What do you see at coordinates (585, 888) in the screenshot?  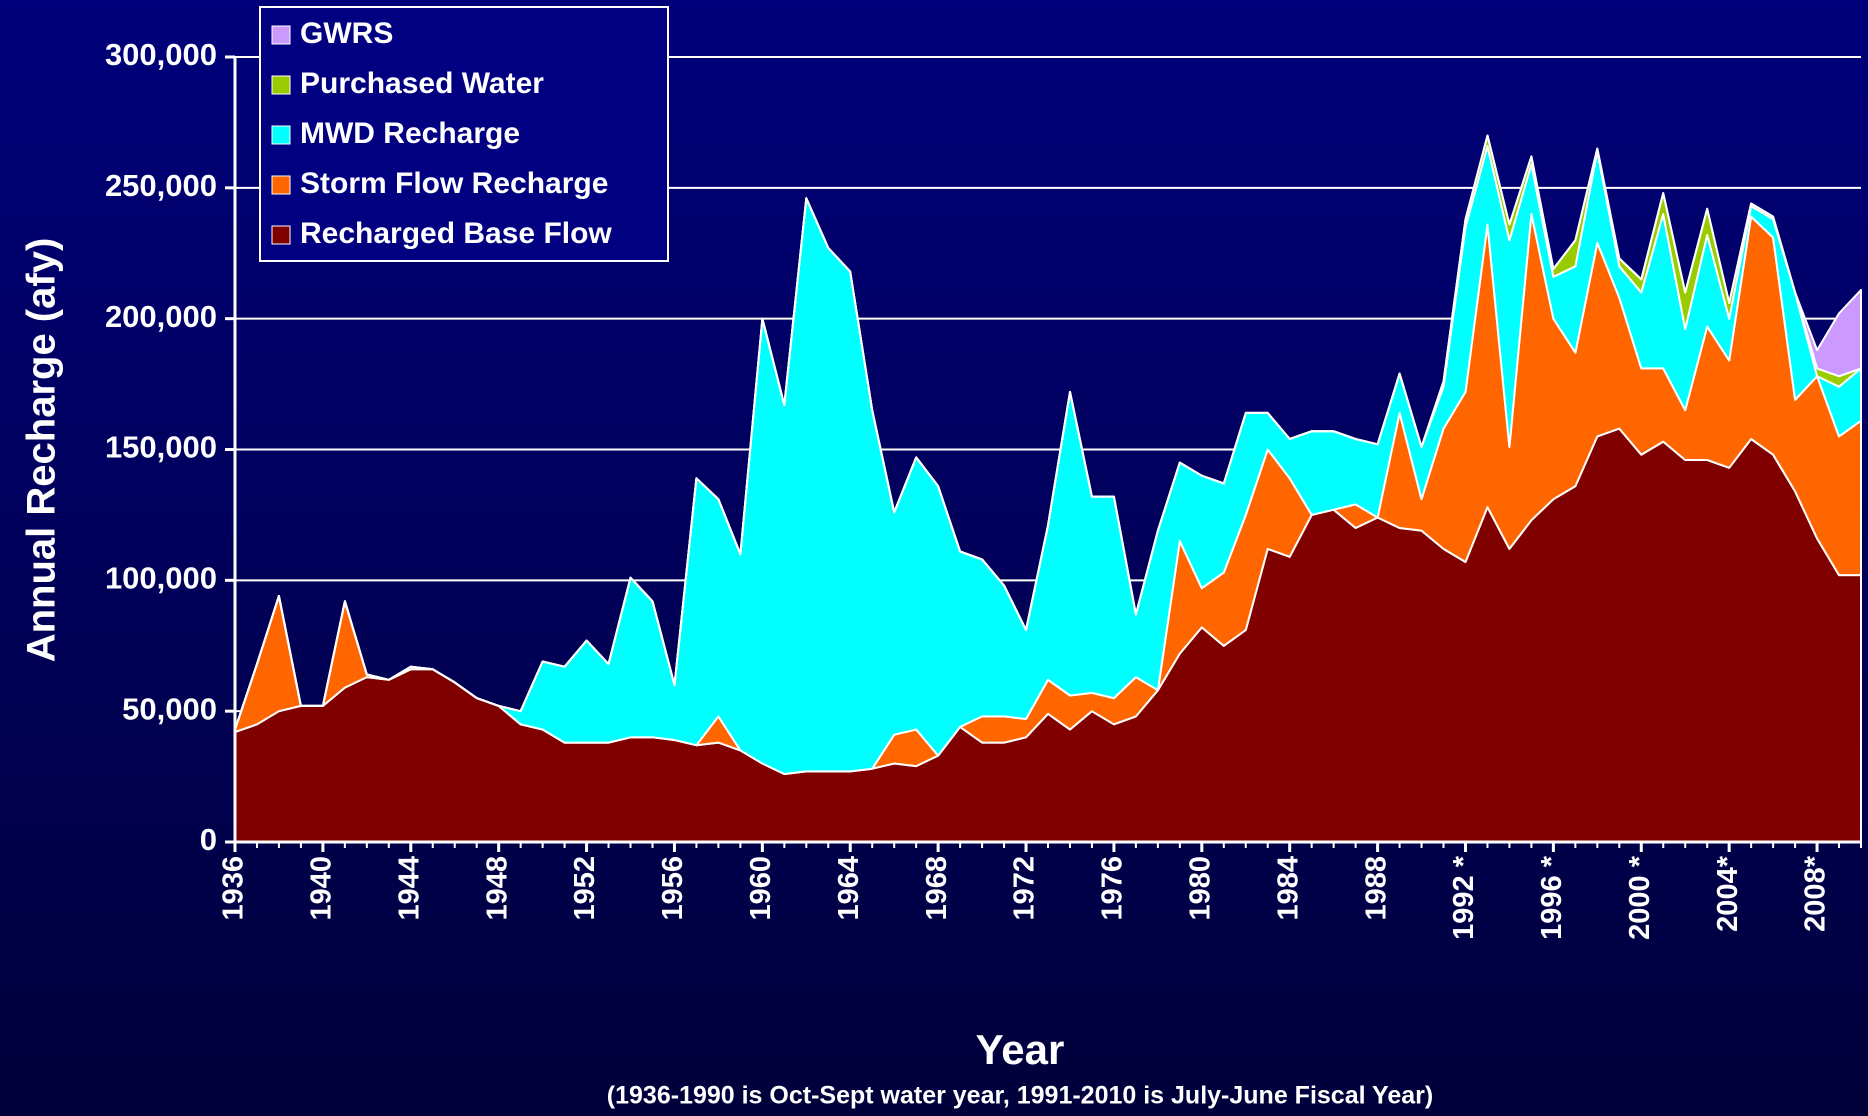 I see `x-tick-label: 1952` at bounding box center [585, 888].